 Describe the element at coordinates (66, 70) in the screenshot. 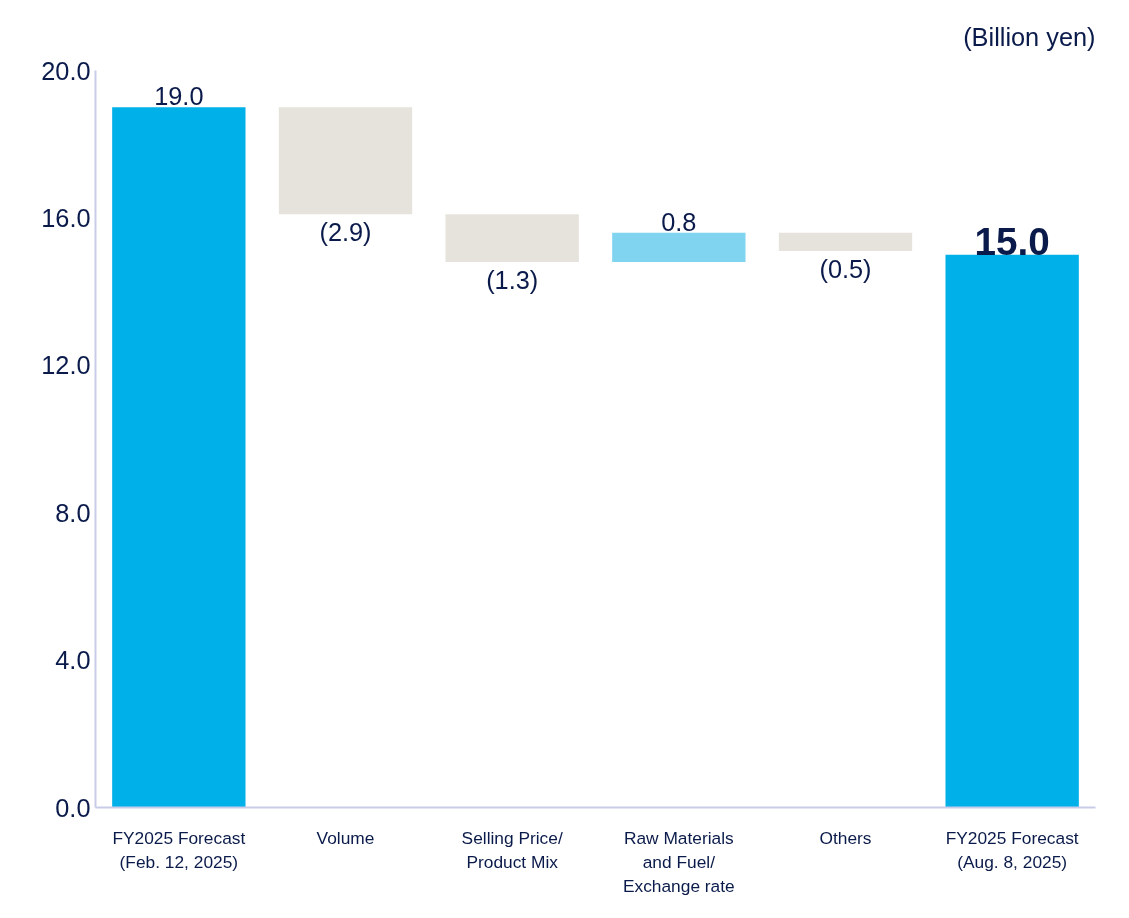

I see `y-tick-label: 20.0` at that location.